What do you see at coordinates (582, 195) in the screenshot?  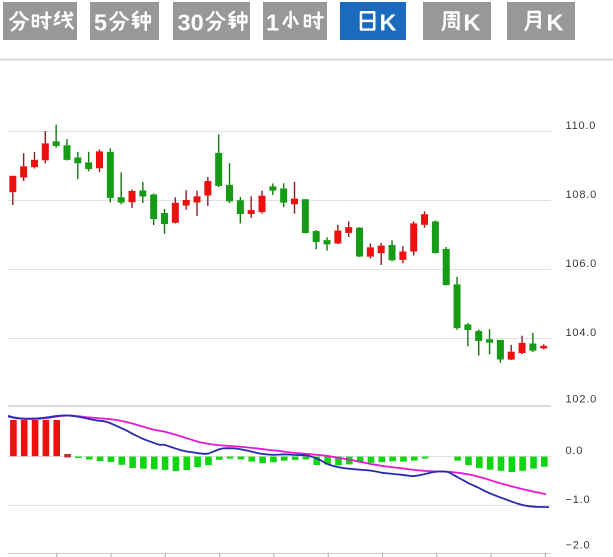 I see `svg-text: 108.0` at bounding box center [582, 195].